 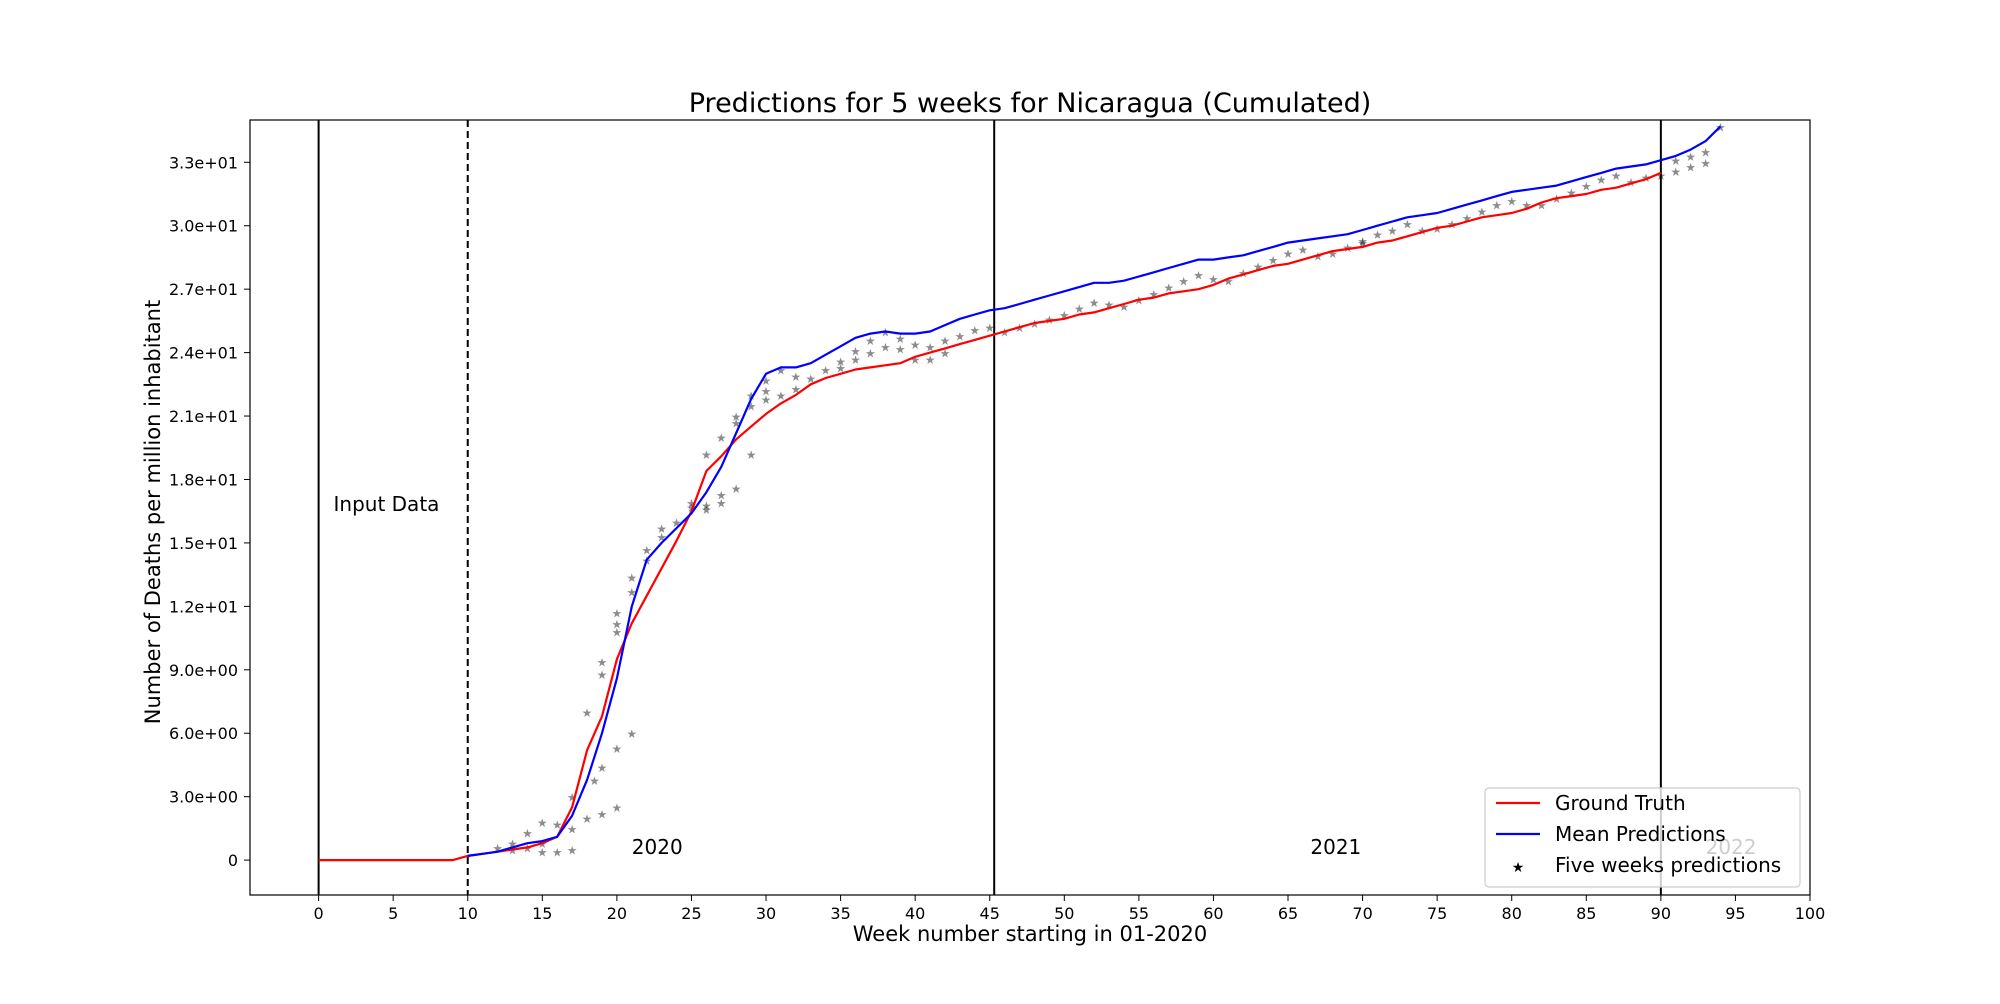 I want to click on x-tick-label: 35, so click(x=840, y=913).